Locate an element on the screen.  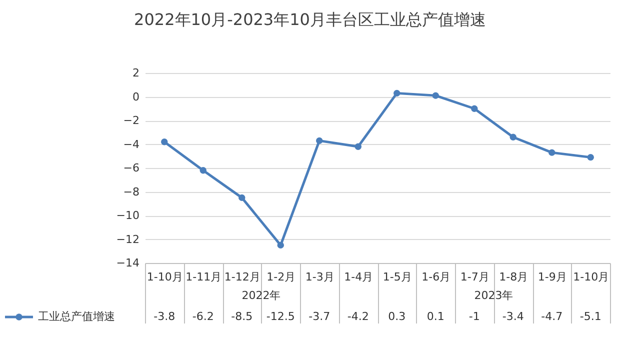
y-tick-label: 0 is located at coordinates (136, 97).